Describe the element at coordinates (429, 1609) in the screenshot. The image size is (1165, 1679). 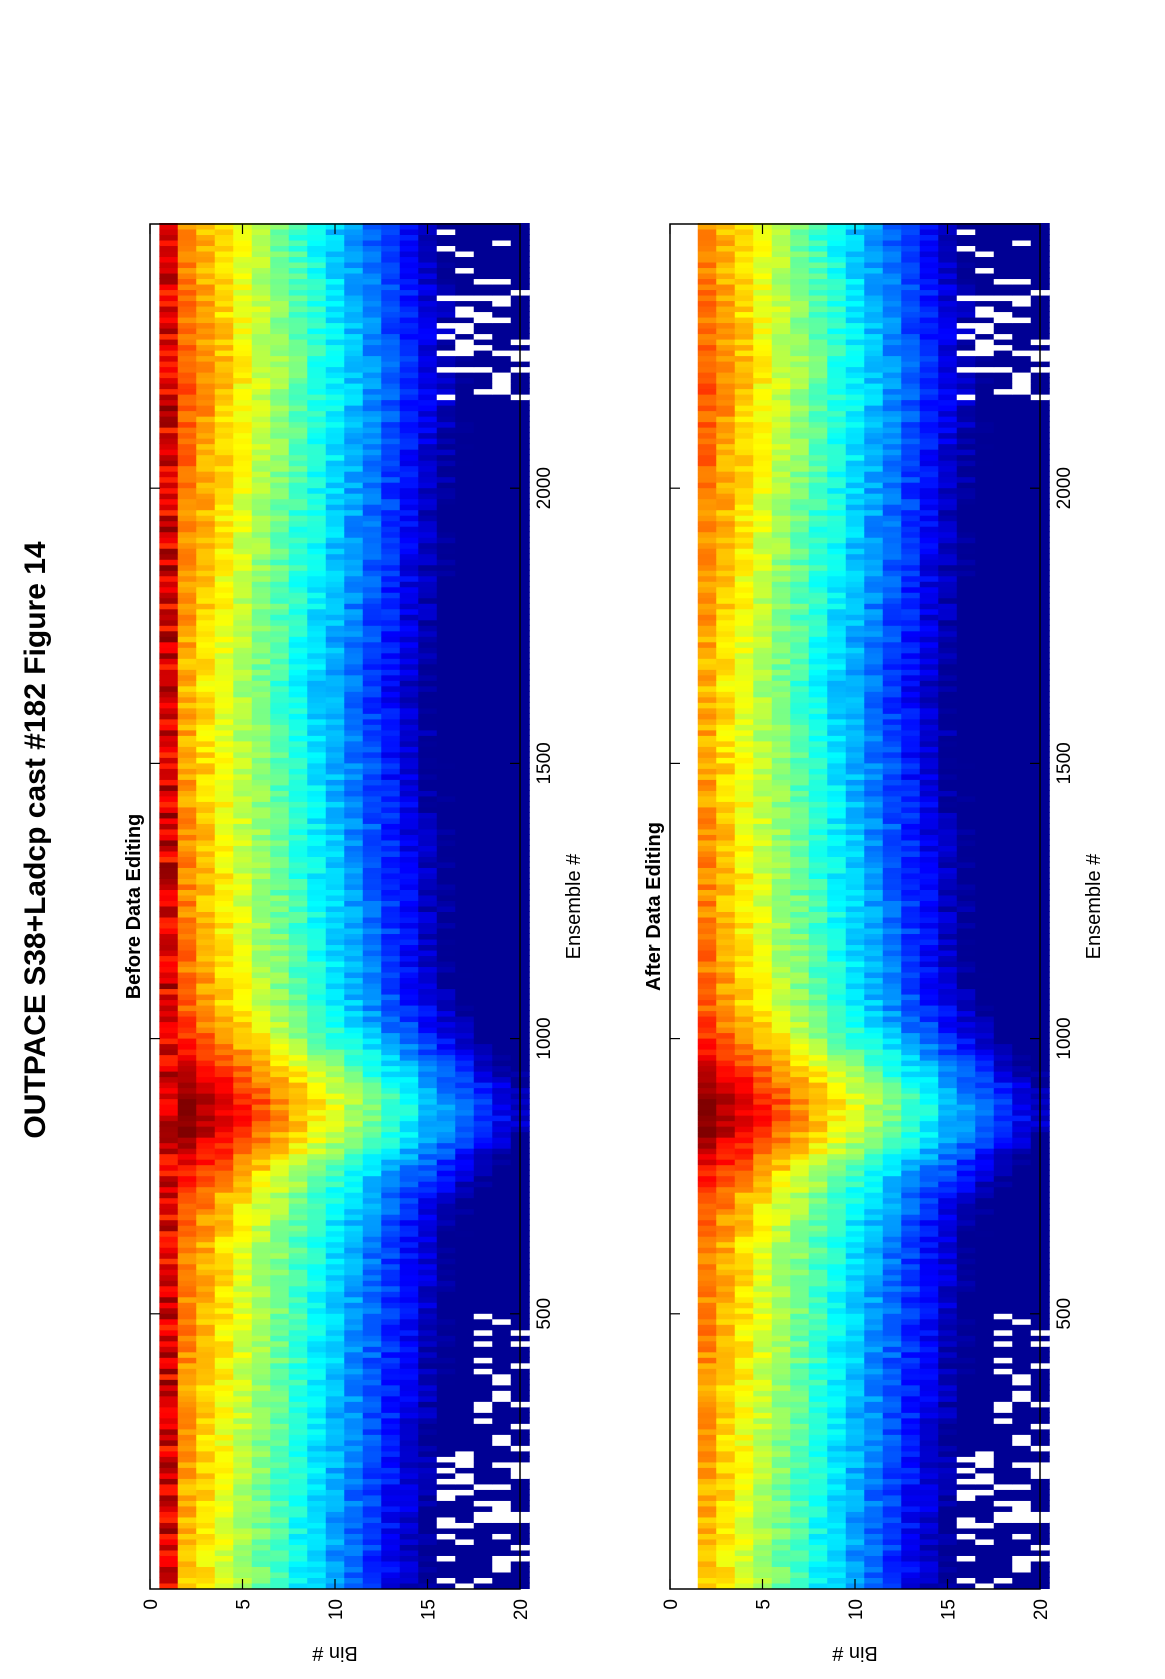
I see `y-tick-label: 15` at that location.